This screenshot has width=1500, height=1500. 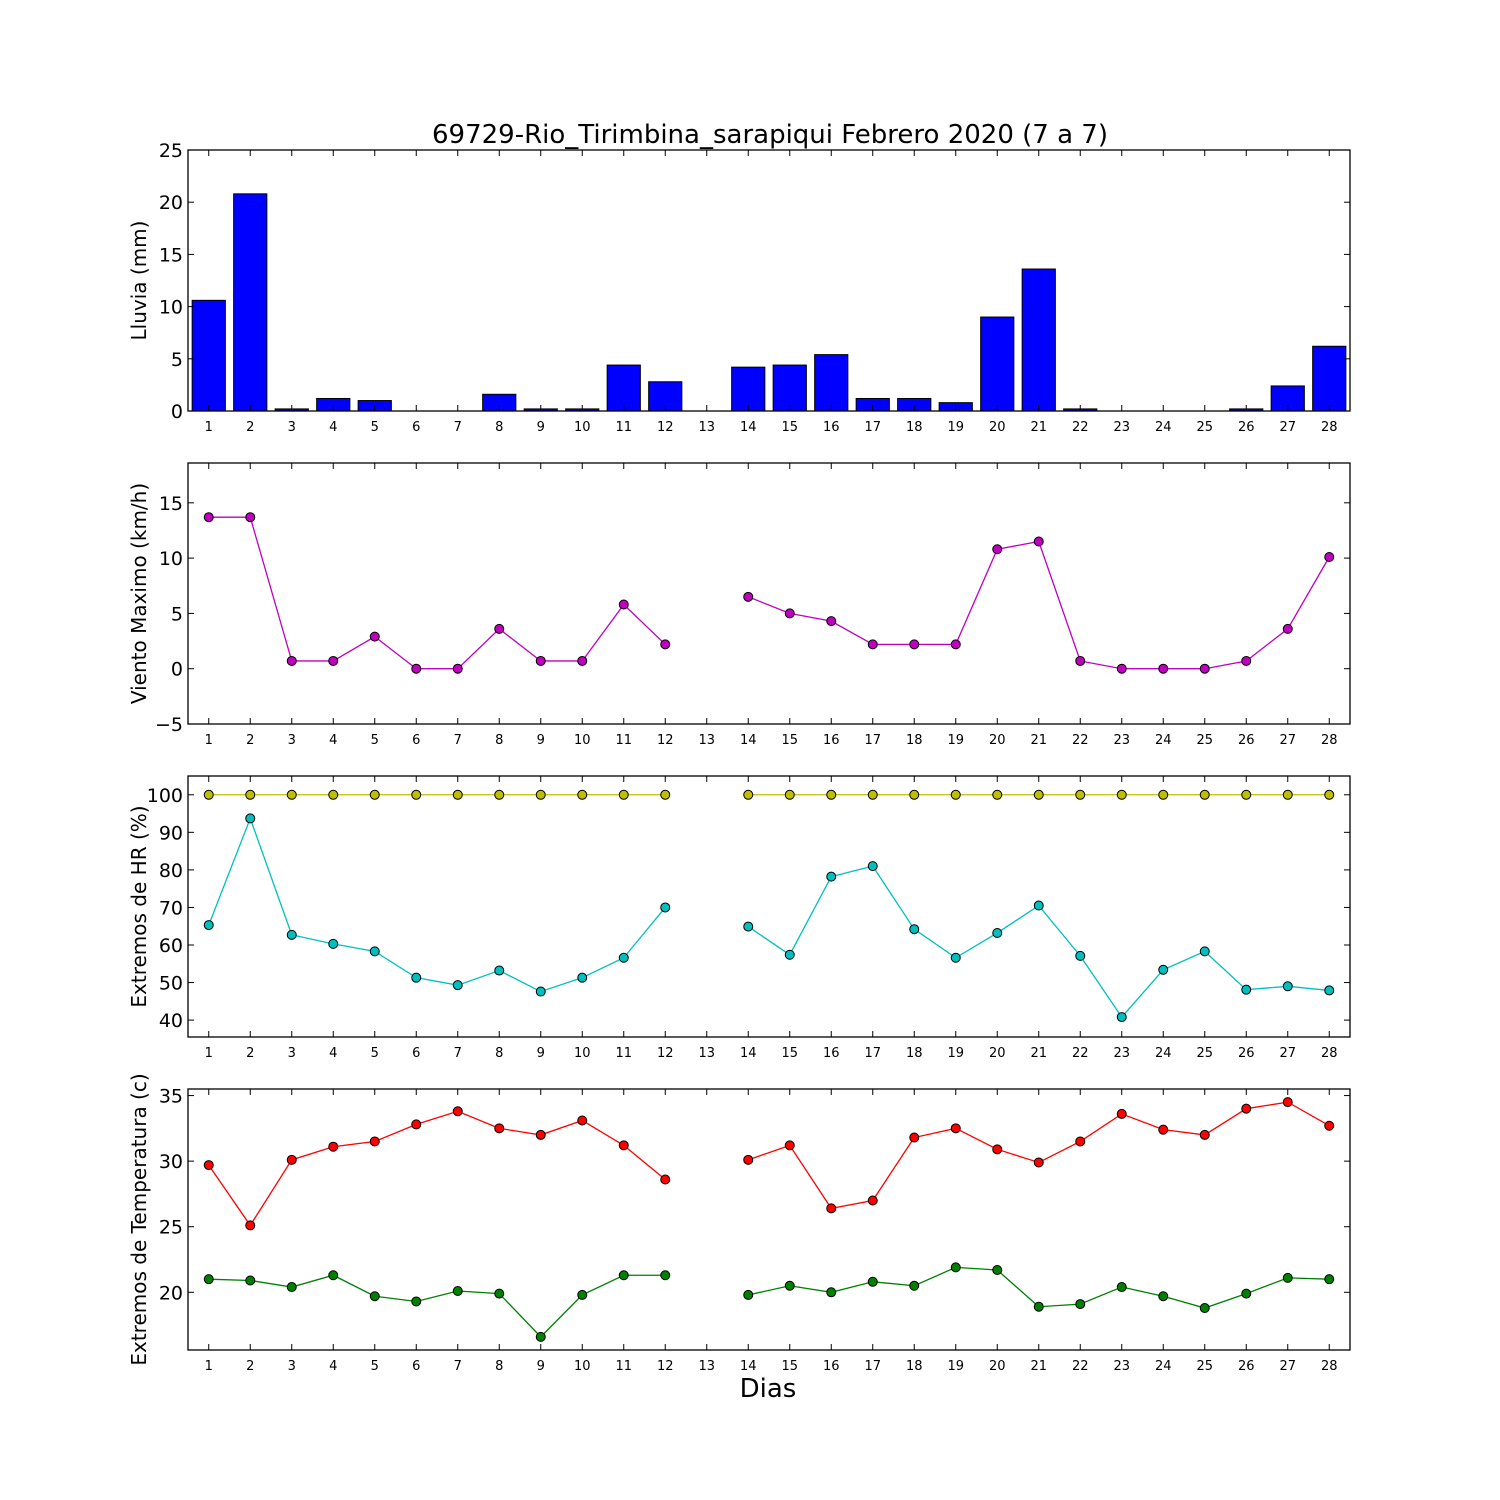 I want to click on x-tick-label: 21, so click(x=1038, y=427).